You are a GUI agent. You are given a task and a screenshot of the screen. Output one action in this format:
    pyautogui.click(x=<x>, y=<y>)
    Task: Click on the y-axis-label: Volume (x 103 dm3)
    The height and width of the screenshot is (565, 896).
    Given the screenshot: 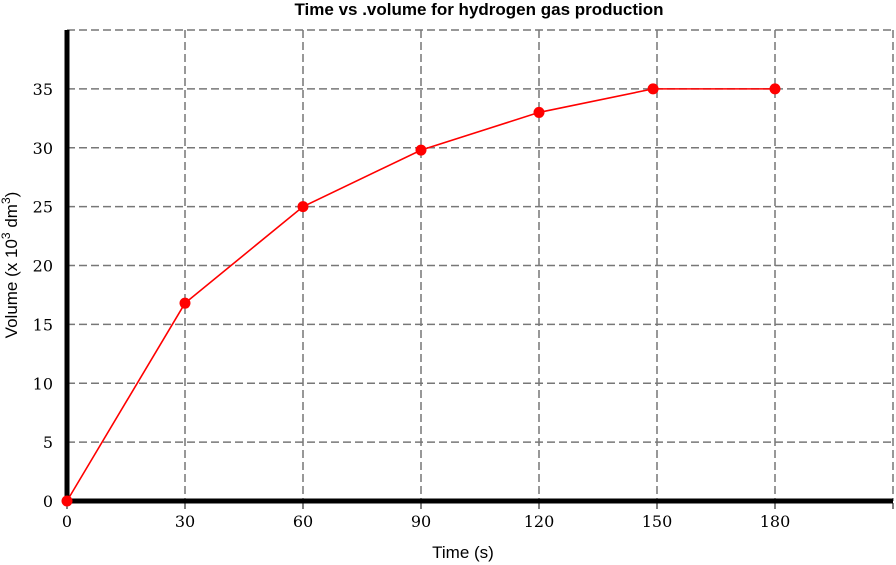 What is the action you would take?
    pyautogui.click(x=10, y=265)
    